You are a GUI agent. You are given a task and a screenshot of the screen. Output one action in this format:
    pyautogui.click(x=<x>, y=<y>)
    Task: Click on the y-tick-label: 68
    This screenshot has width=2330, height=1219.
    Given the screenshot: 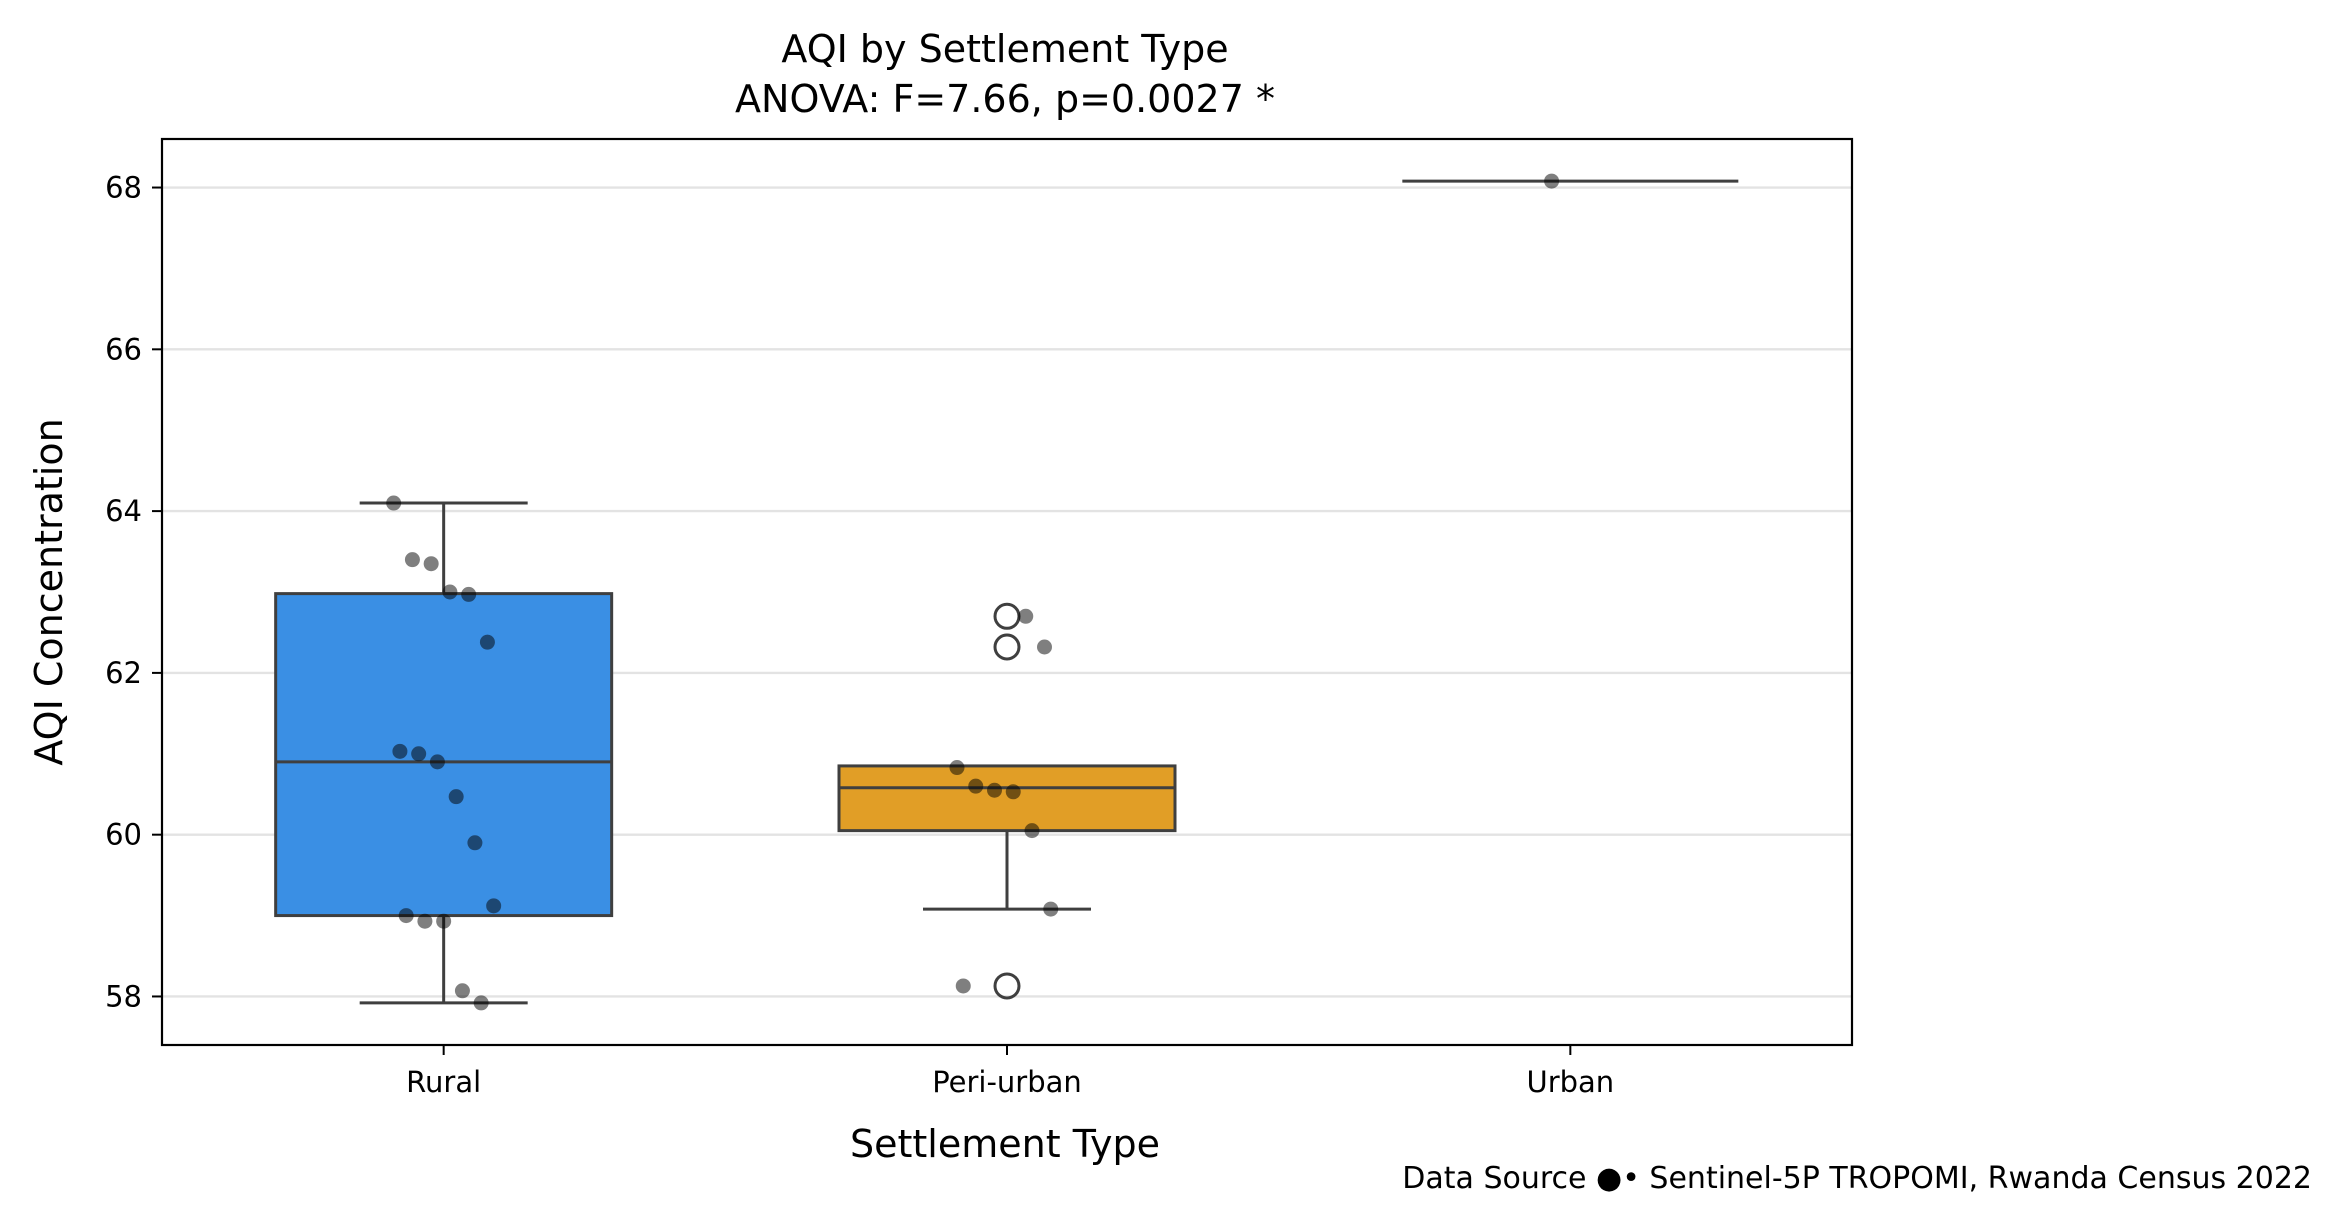 What is the action you would take?
    pyautogui.click(x=123, y=188)
    